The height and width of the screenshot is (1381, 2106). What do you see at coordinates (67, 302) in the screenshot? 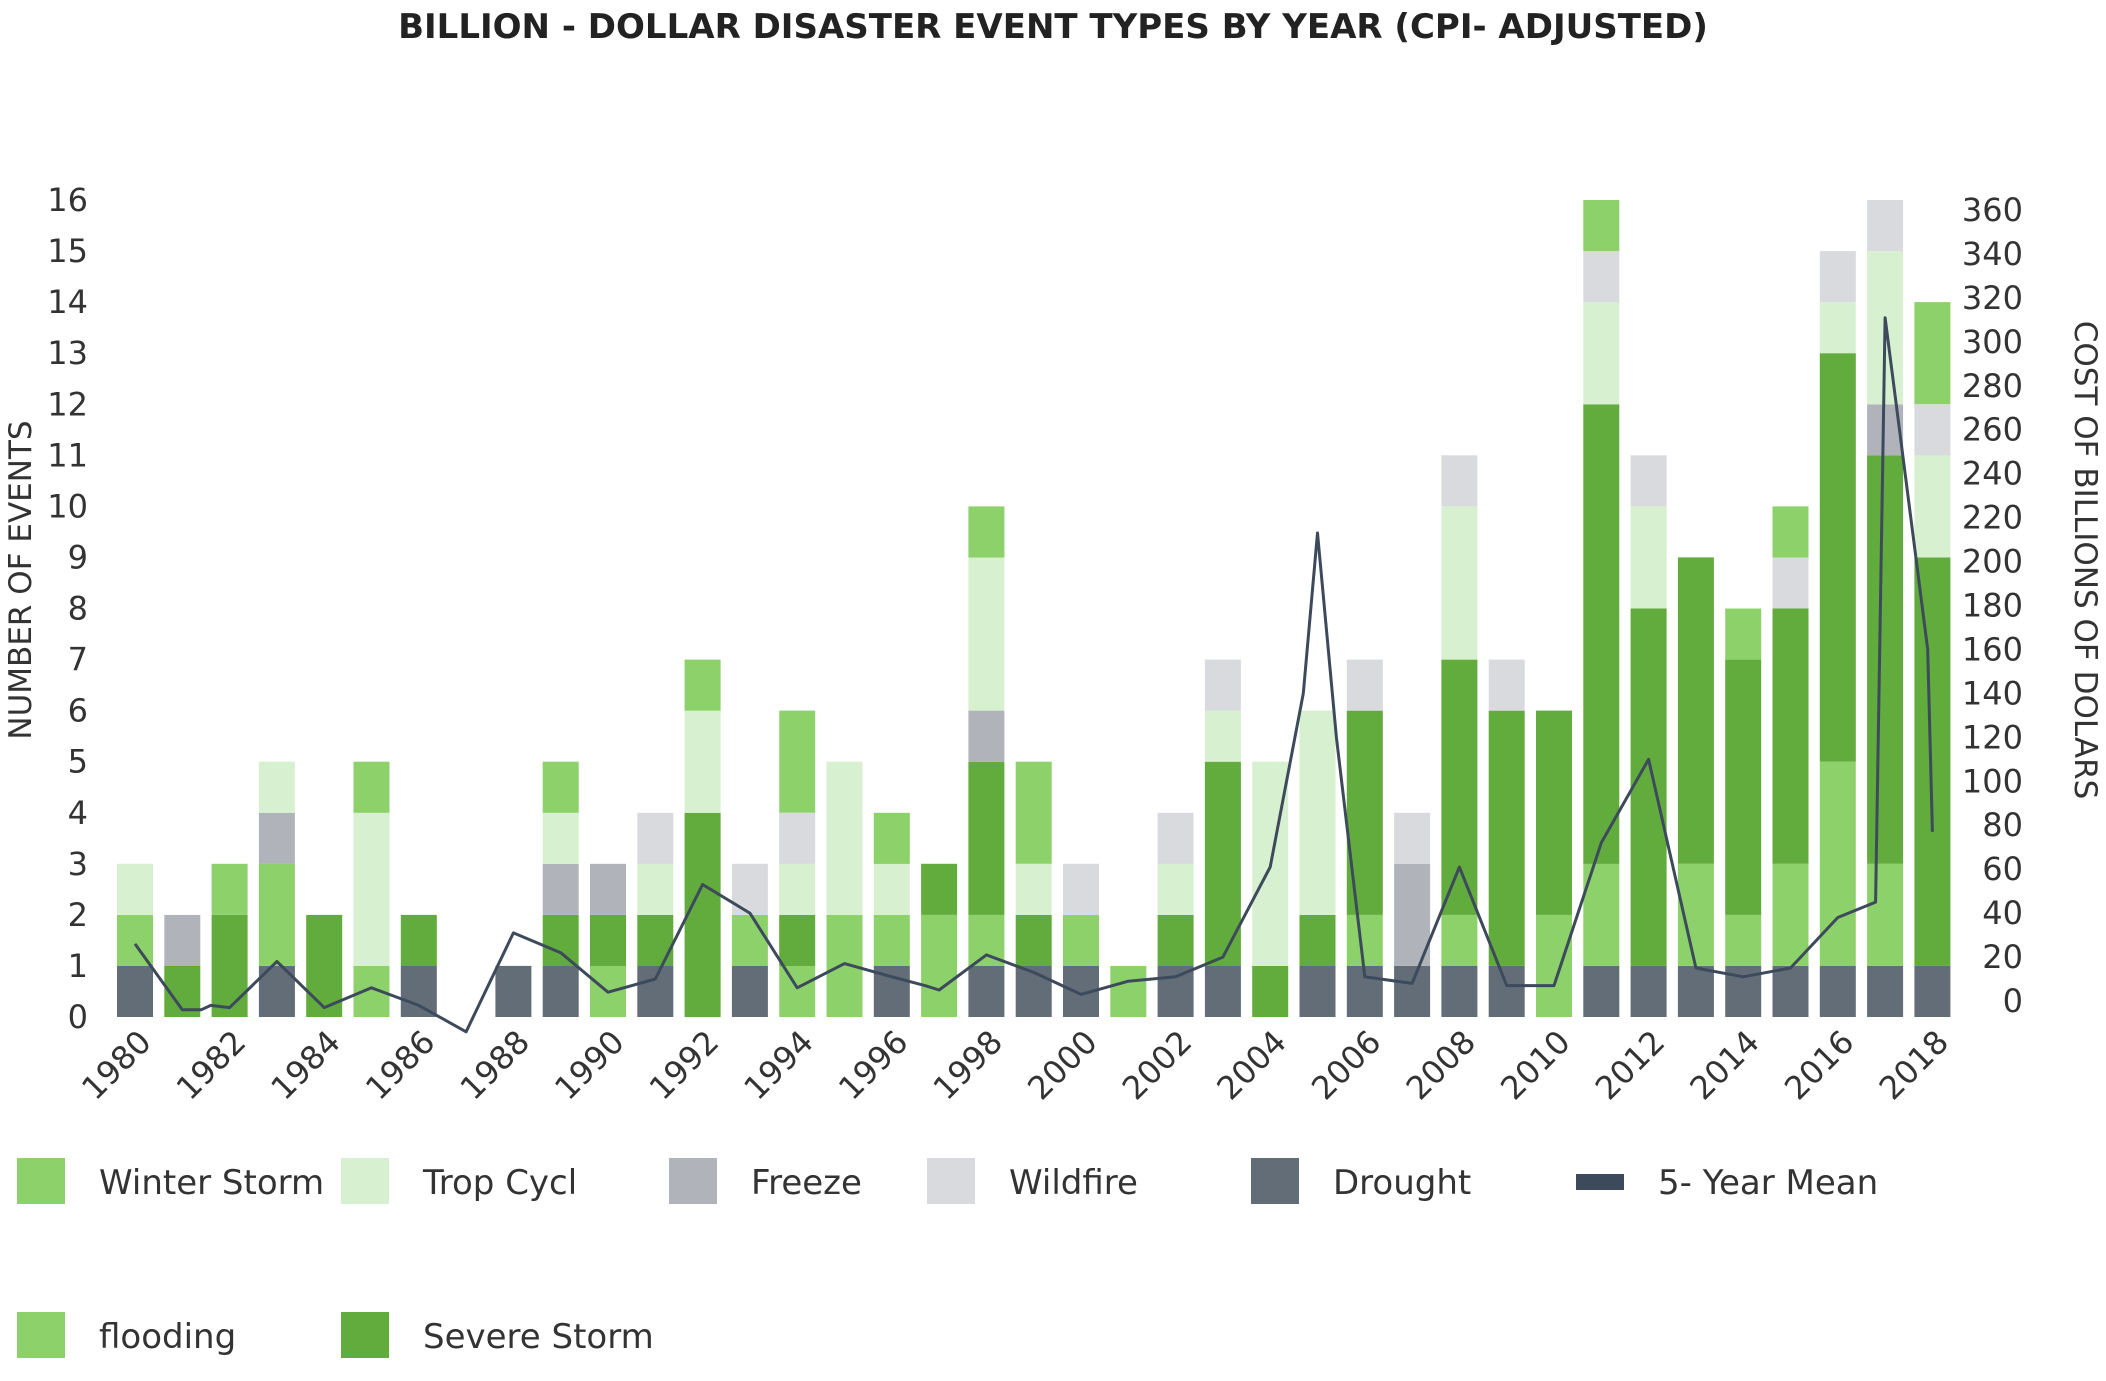
I see `left-tick-label: 14` at bounding box center [67, 302].